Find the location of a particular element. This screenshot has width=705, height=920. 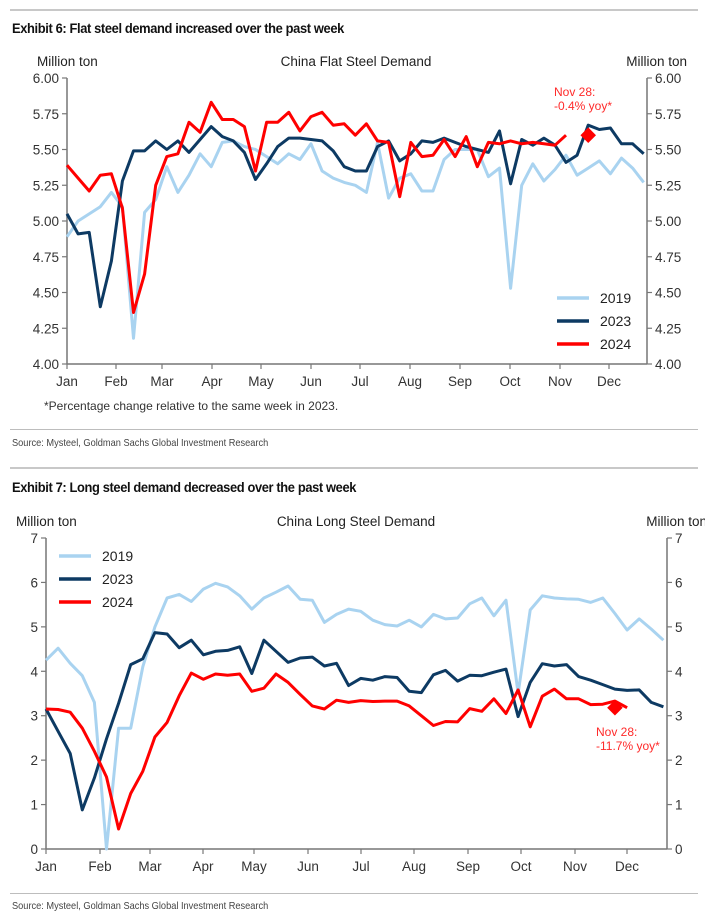

top-rule is located at coordinates (354, 10).